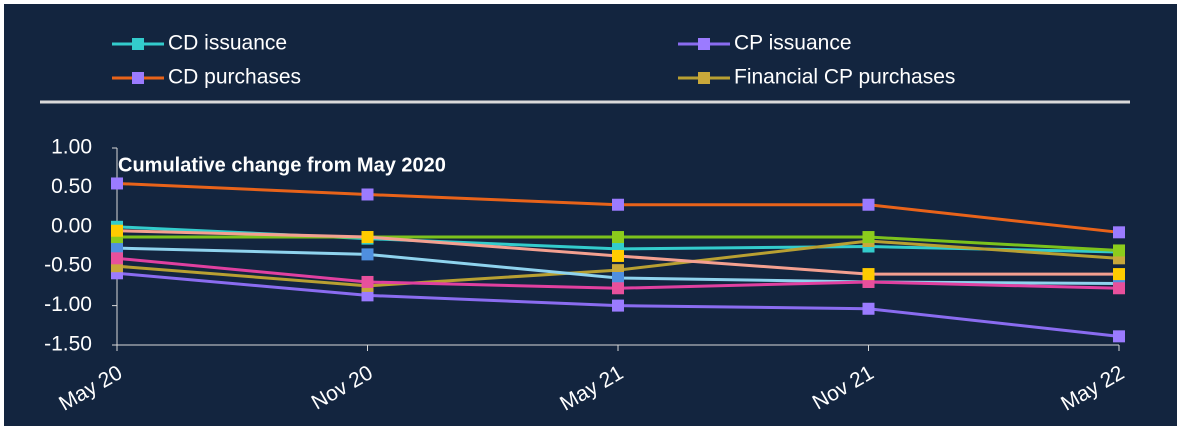 This screenshot has height=430, width=1181. What do you see at coordinates (227, 43) in the screenshot?
I see `legend-label: CD issuance` at bounding box center [227, 43].